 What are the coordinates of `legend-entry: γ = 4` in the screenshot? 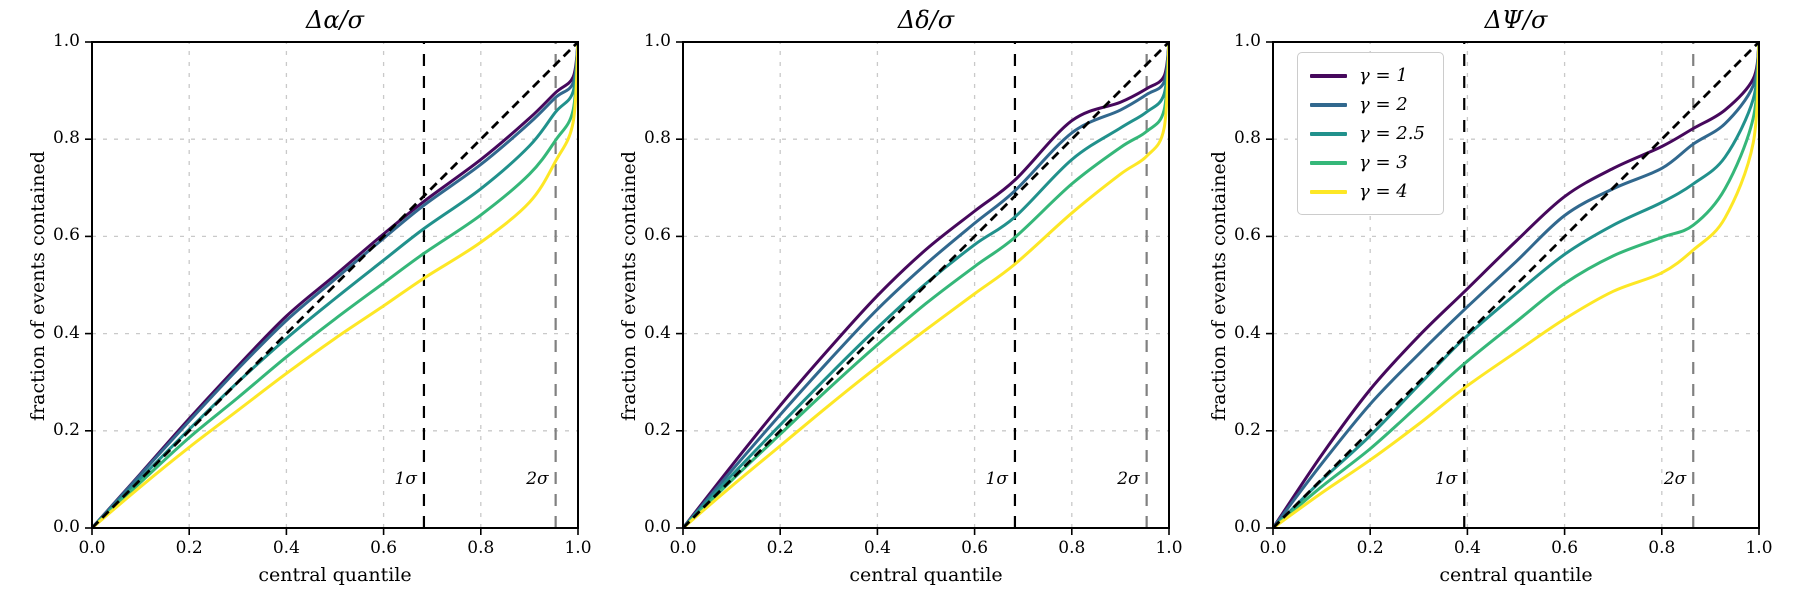 It's located at (1367, 191).